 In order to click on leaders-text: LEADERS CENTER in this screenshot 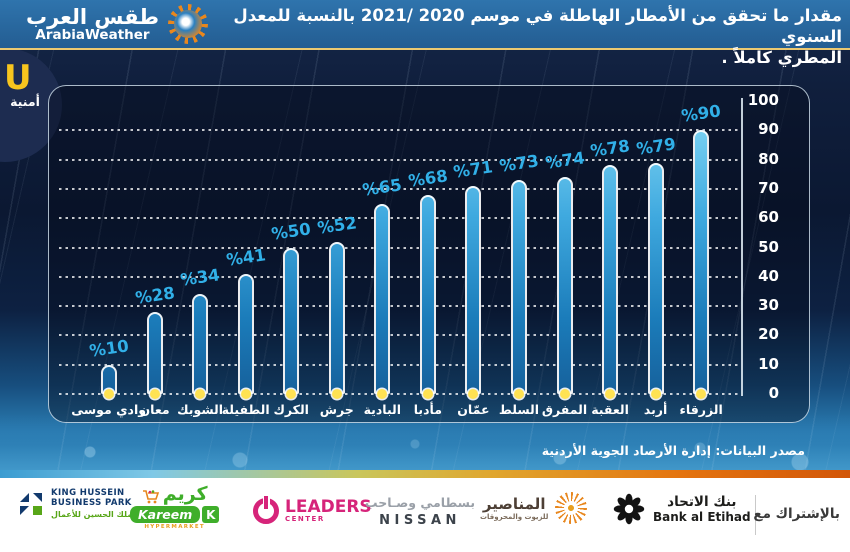, I will do `click(328, 510)`.